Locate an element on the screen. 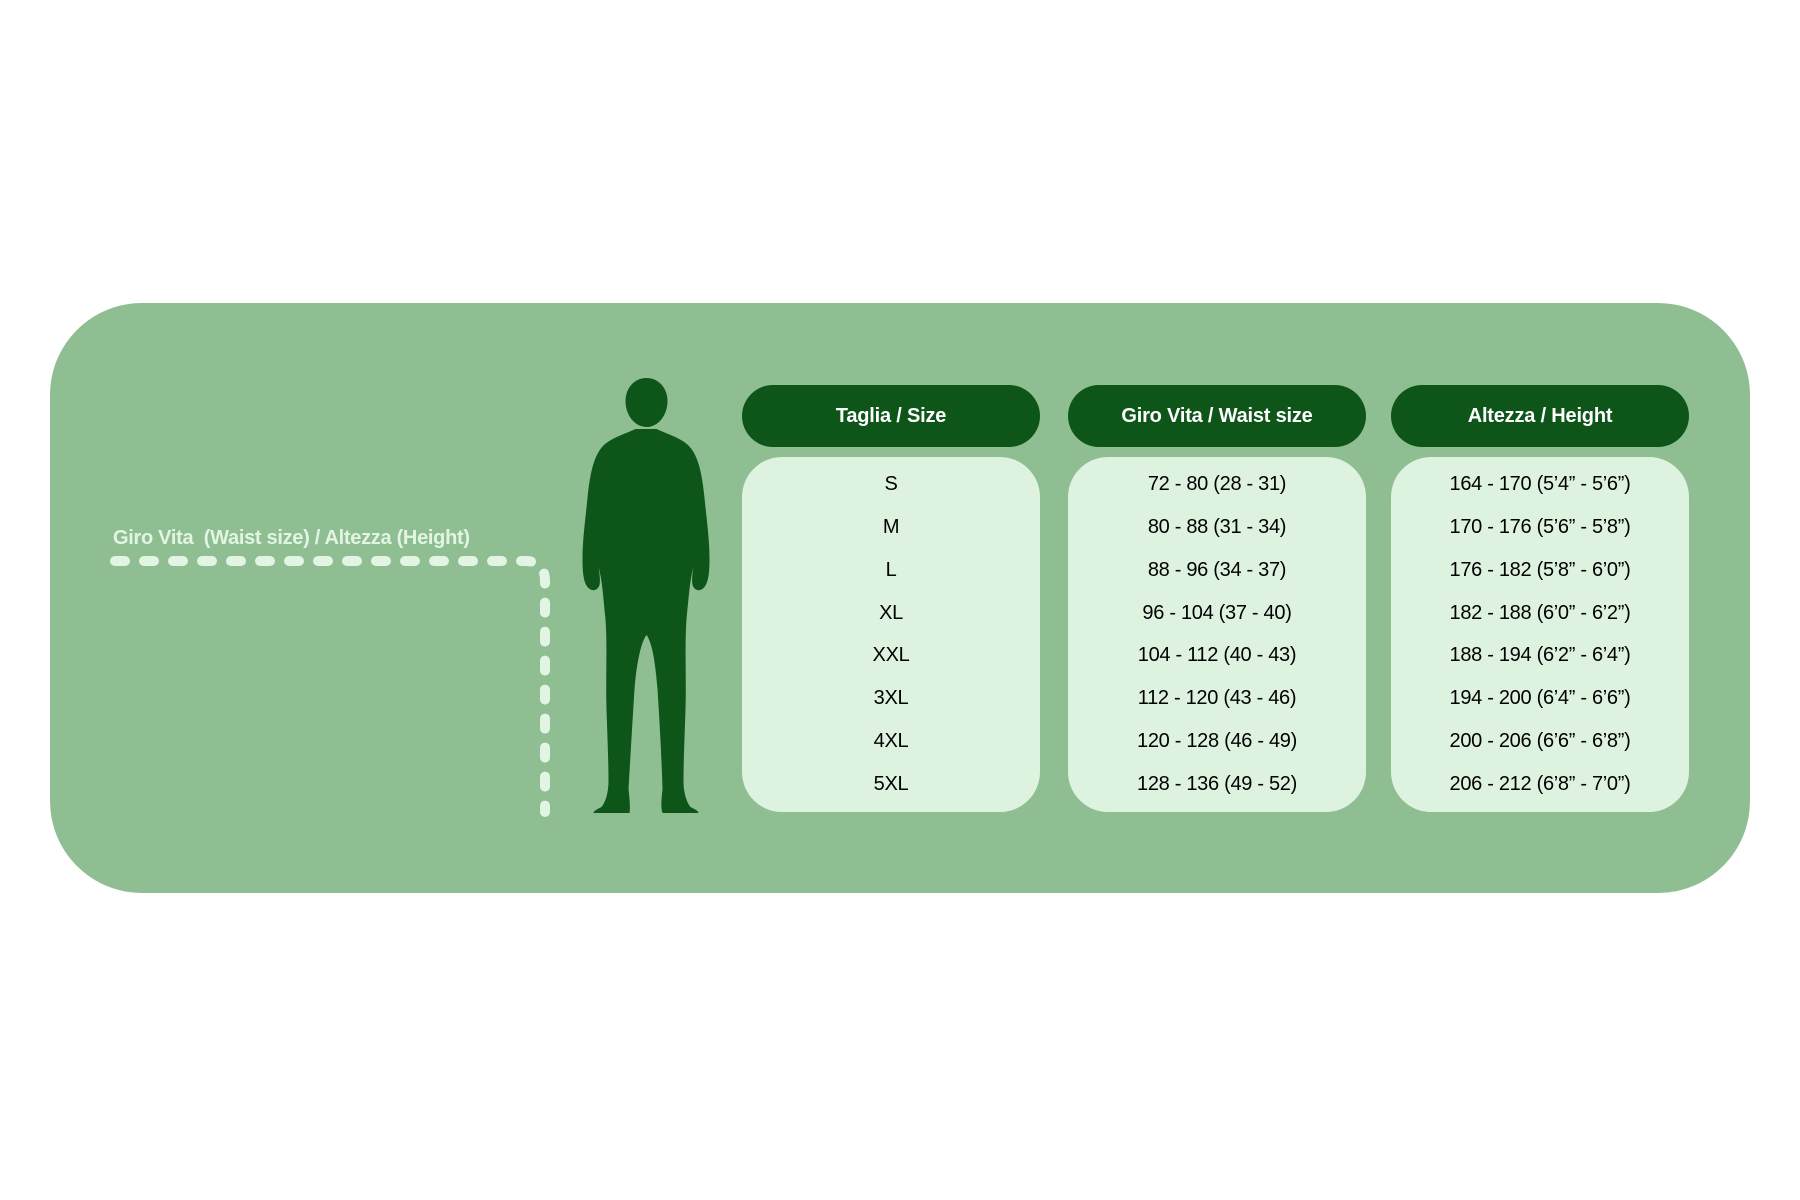 The width and height of the screenshot is (1800, 1200). height-cell: 176 - 182 (5’8” - 6’0”) is located at coordinates (1540, 569).